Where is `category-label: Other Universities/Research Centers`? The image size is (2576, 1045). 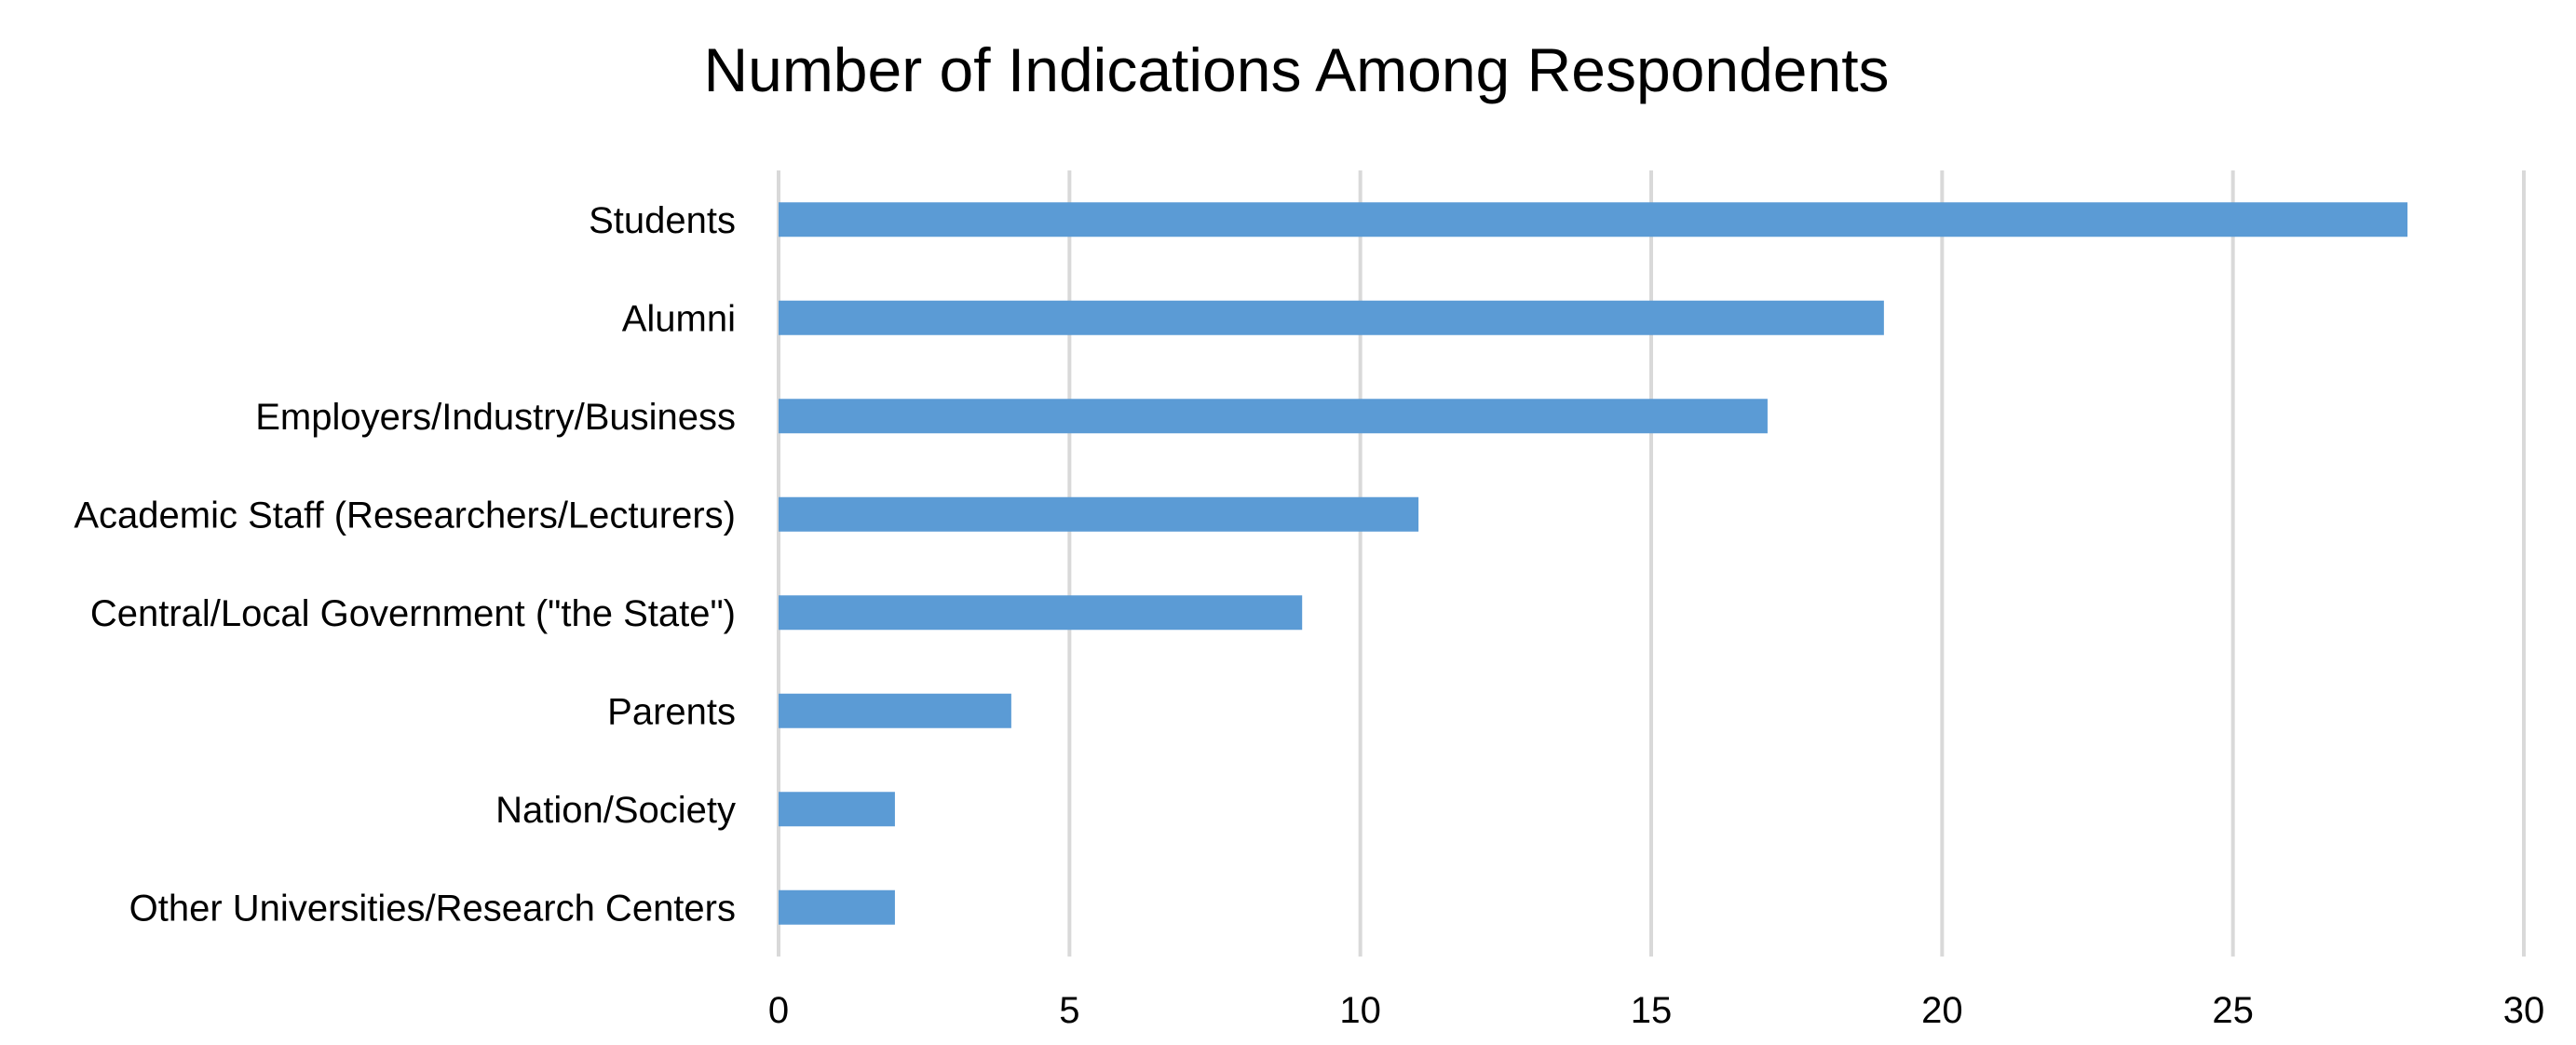 category-label: Other Universities/Research Centers is located at coordinates (432, 909).